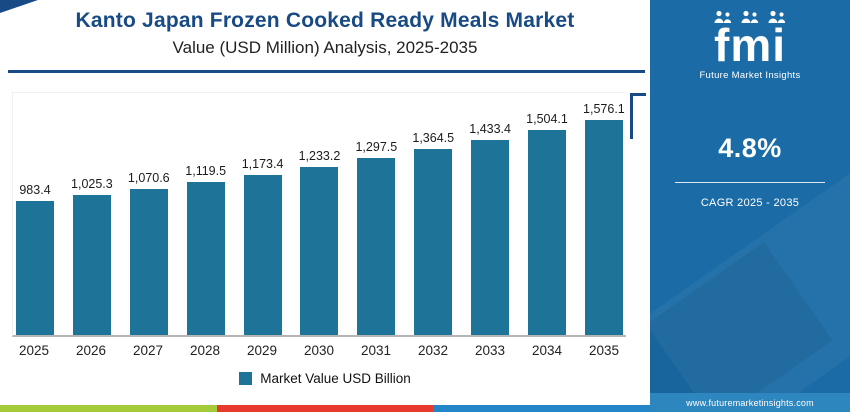 This screenshot has height=412, width=850. What do you see at coordinates (335, 378) in the screenshot?
I see `legend-label: Market Value USD Billion` at bounding box center [335, 378].